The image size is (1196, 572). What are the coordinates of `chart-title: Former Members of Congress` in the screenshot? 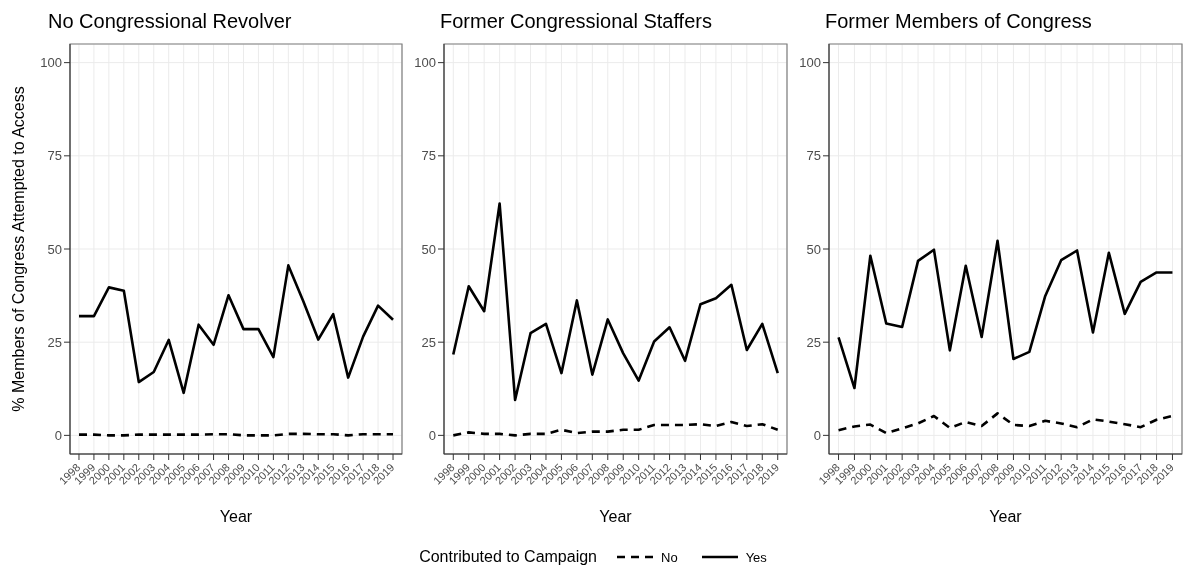 It's located at (958, 21).